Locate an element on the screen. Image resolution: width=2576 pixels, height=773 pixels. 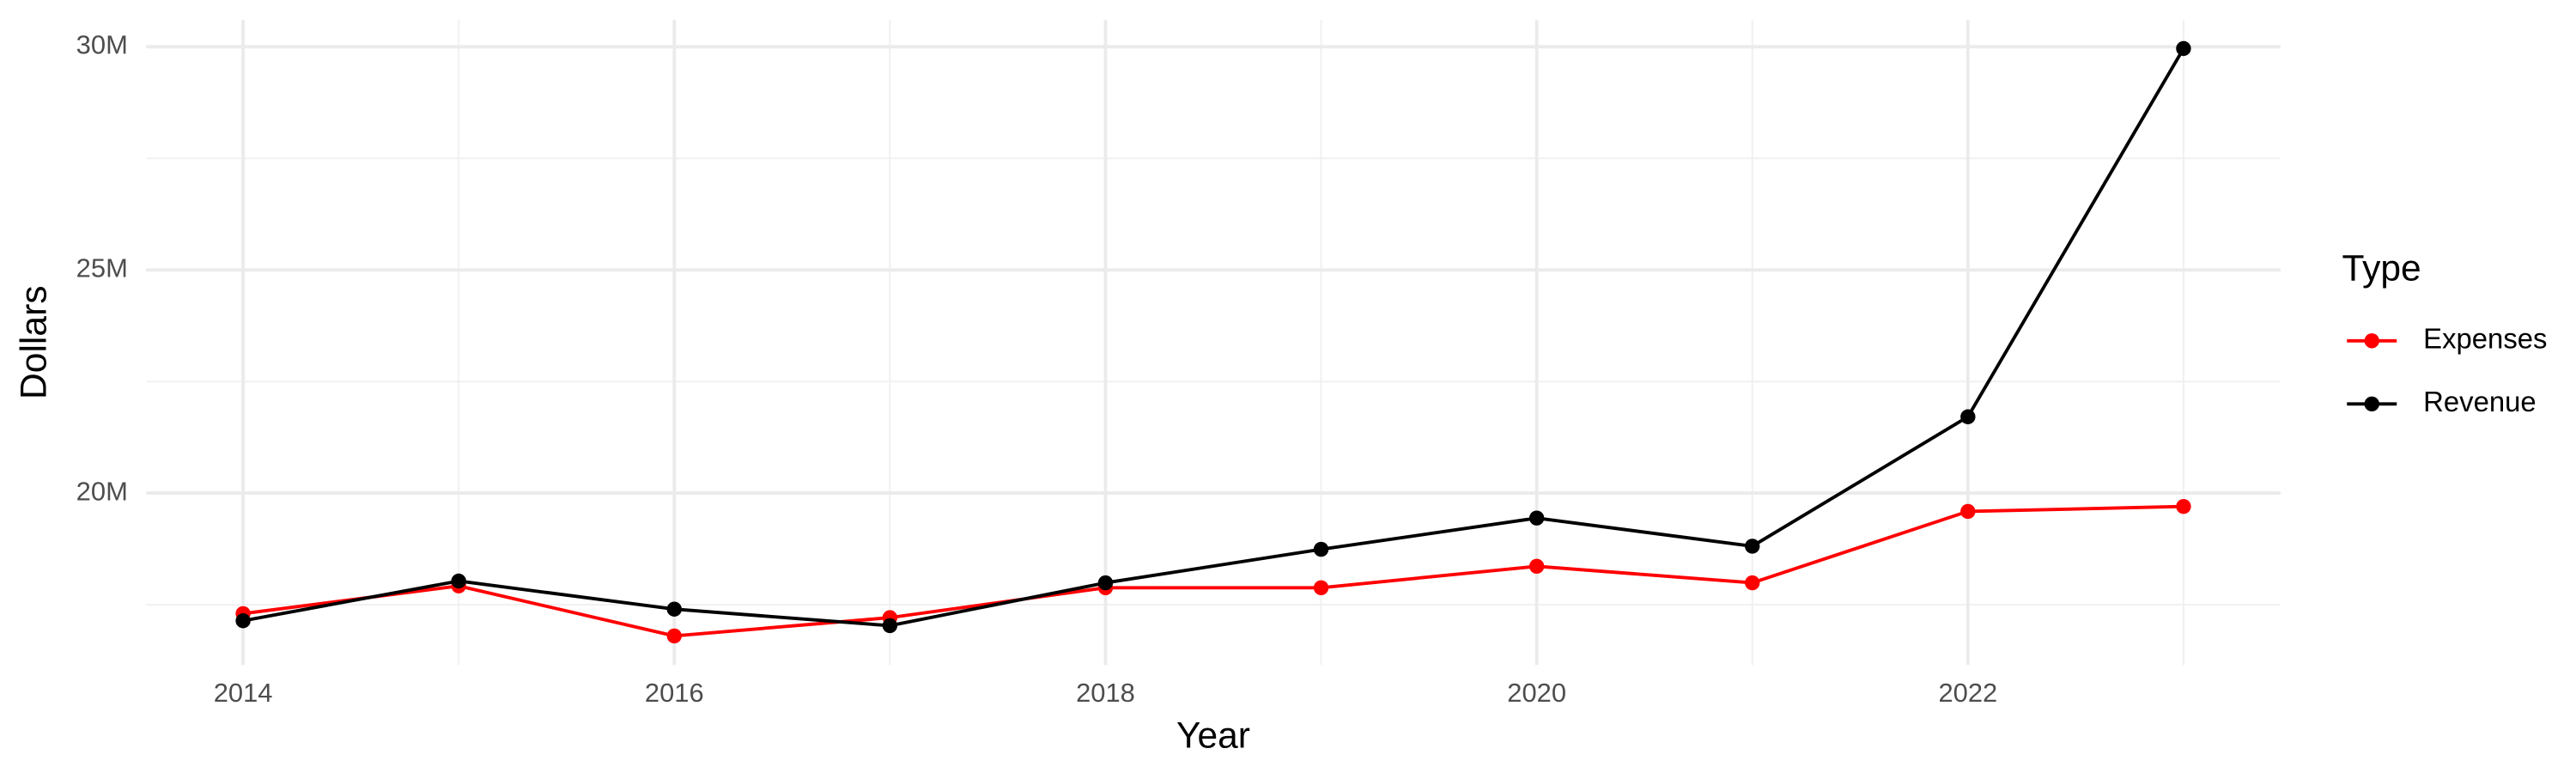
legend-title: Type is located at coordinates (2382, 268).